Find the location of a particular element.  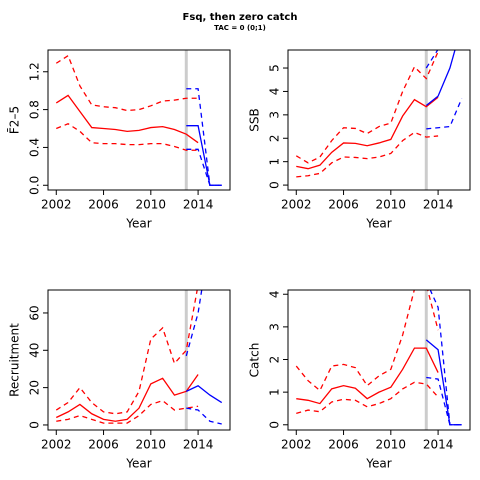

y-tick-label: 5 is located at coordinates (275, 68).